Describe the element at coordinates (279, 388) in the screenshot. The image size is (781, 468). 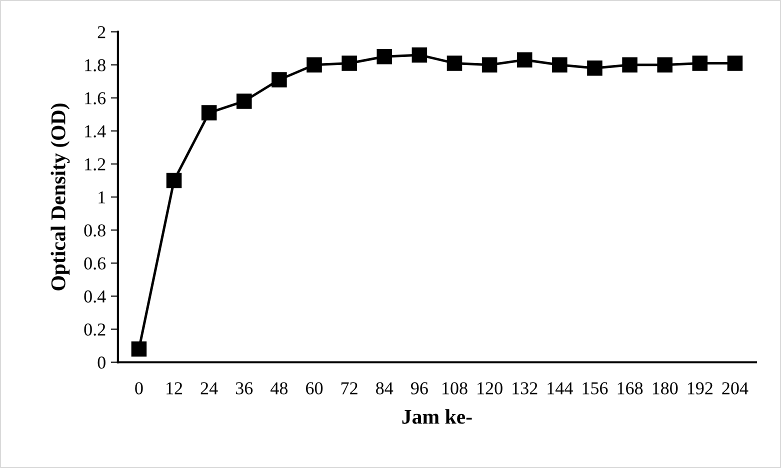
I see `x-tick-label: 48` at that location.